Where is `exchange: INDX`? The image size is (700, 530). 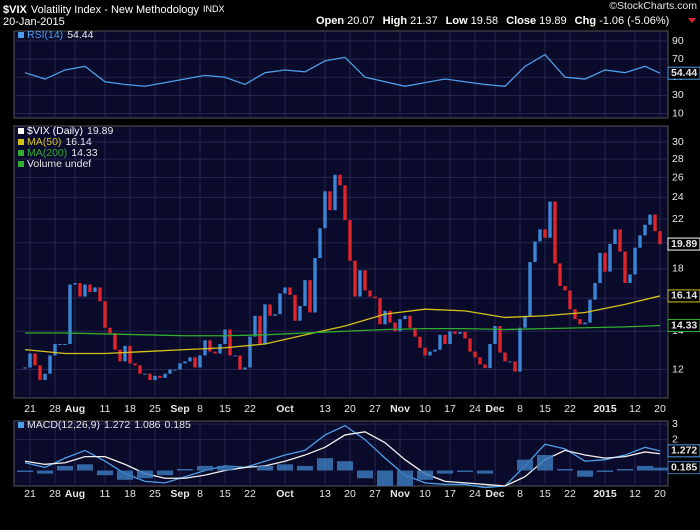 exchange: INDX is located at coordinates (214, 9).